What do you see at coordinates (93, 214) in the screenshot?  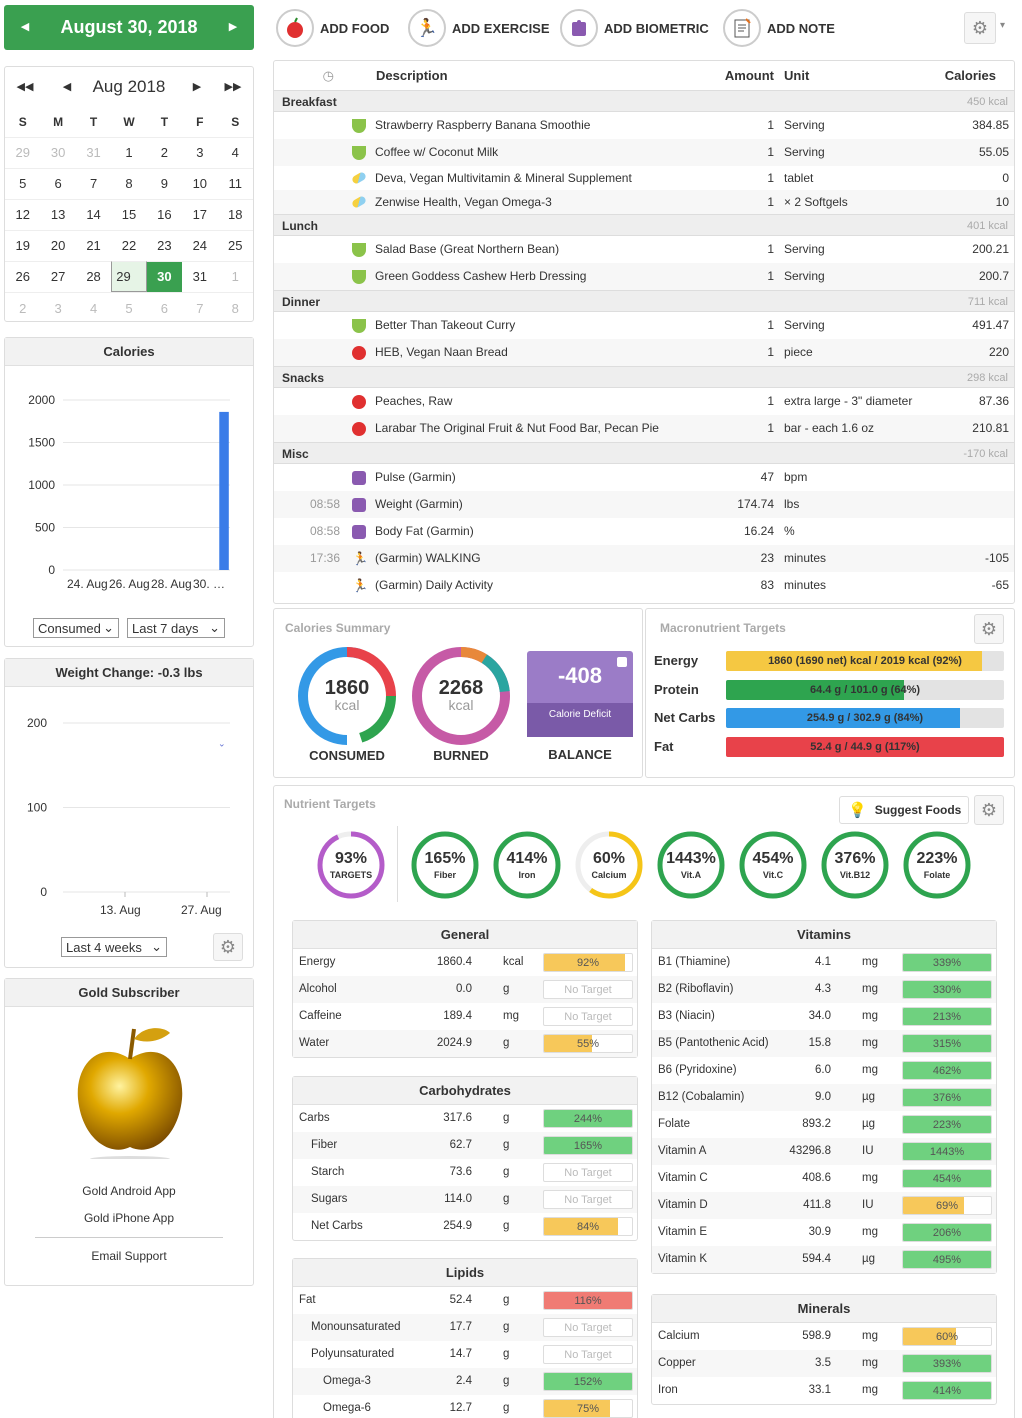 I see `calendar-day: 14` at bounding box center [93, 214].